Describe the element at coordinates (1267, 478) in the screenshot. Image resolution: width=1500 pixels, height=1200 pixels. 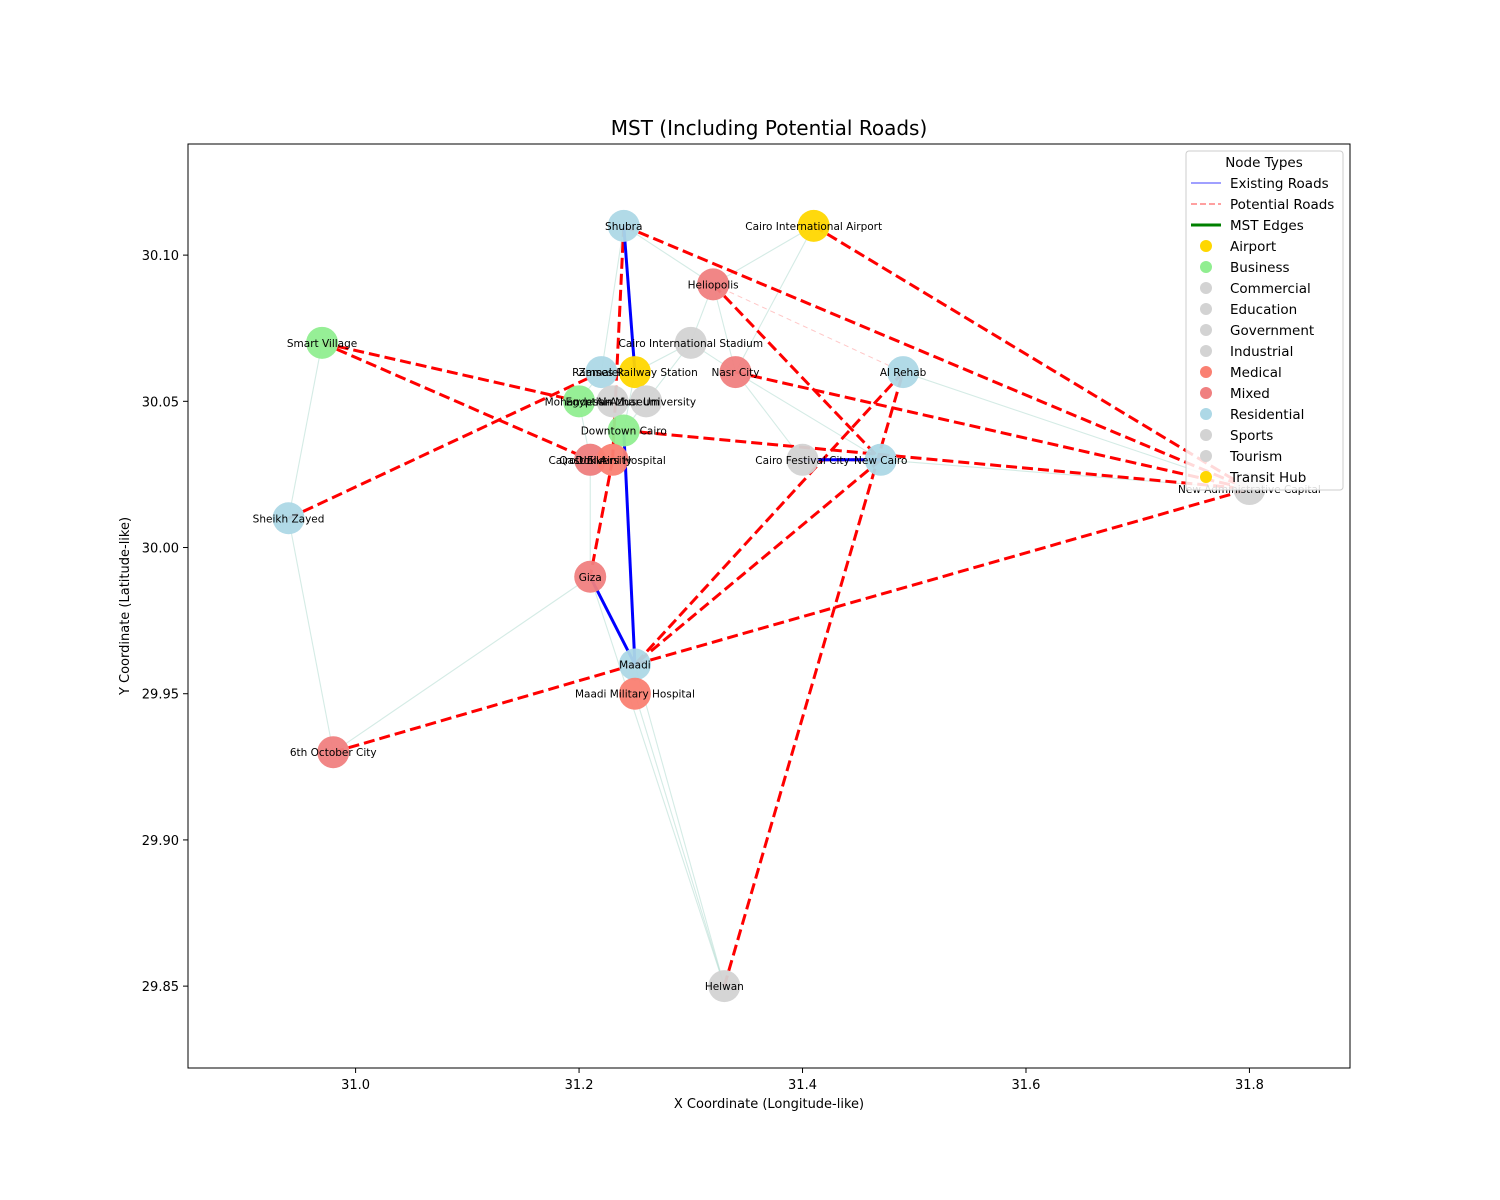
I see `legend-label-transit-hub: Transit Hub` at that location.